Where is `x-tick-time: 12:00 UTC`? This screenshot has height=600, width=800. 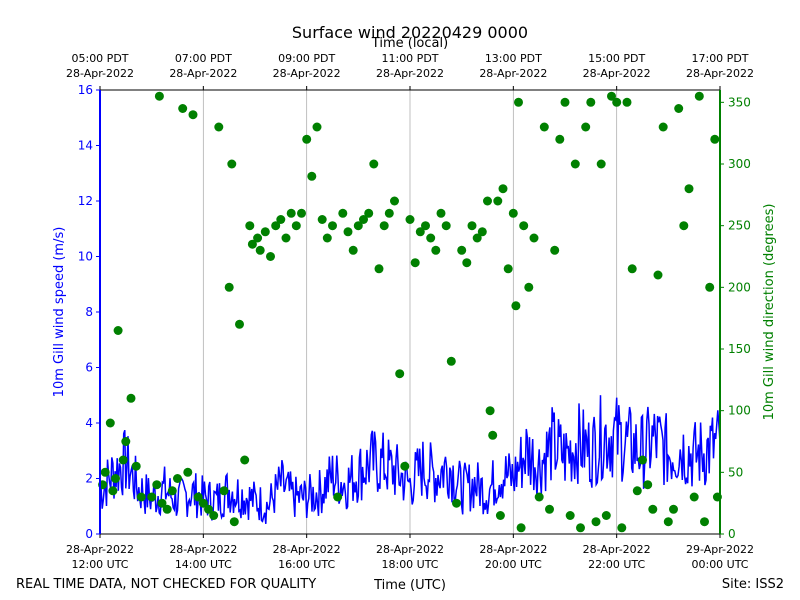 x-tick-time: 12:00 UTC is located at coordinates (99, 564).